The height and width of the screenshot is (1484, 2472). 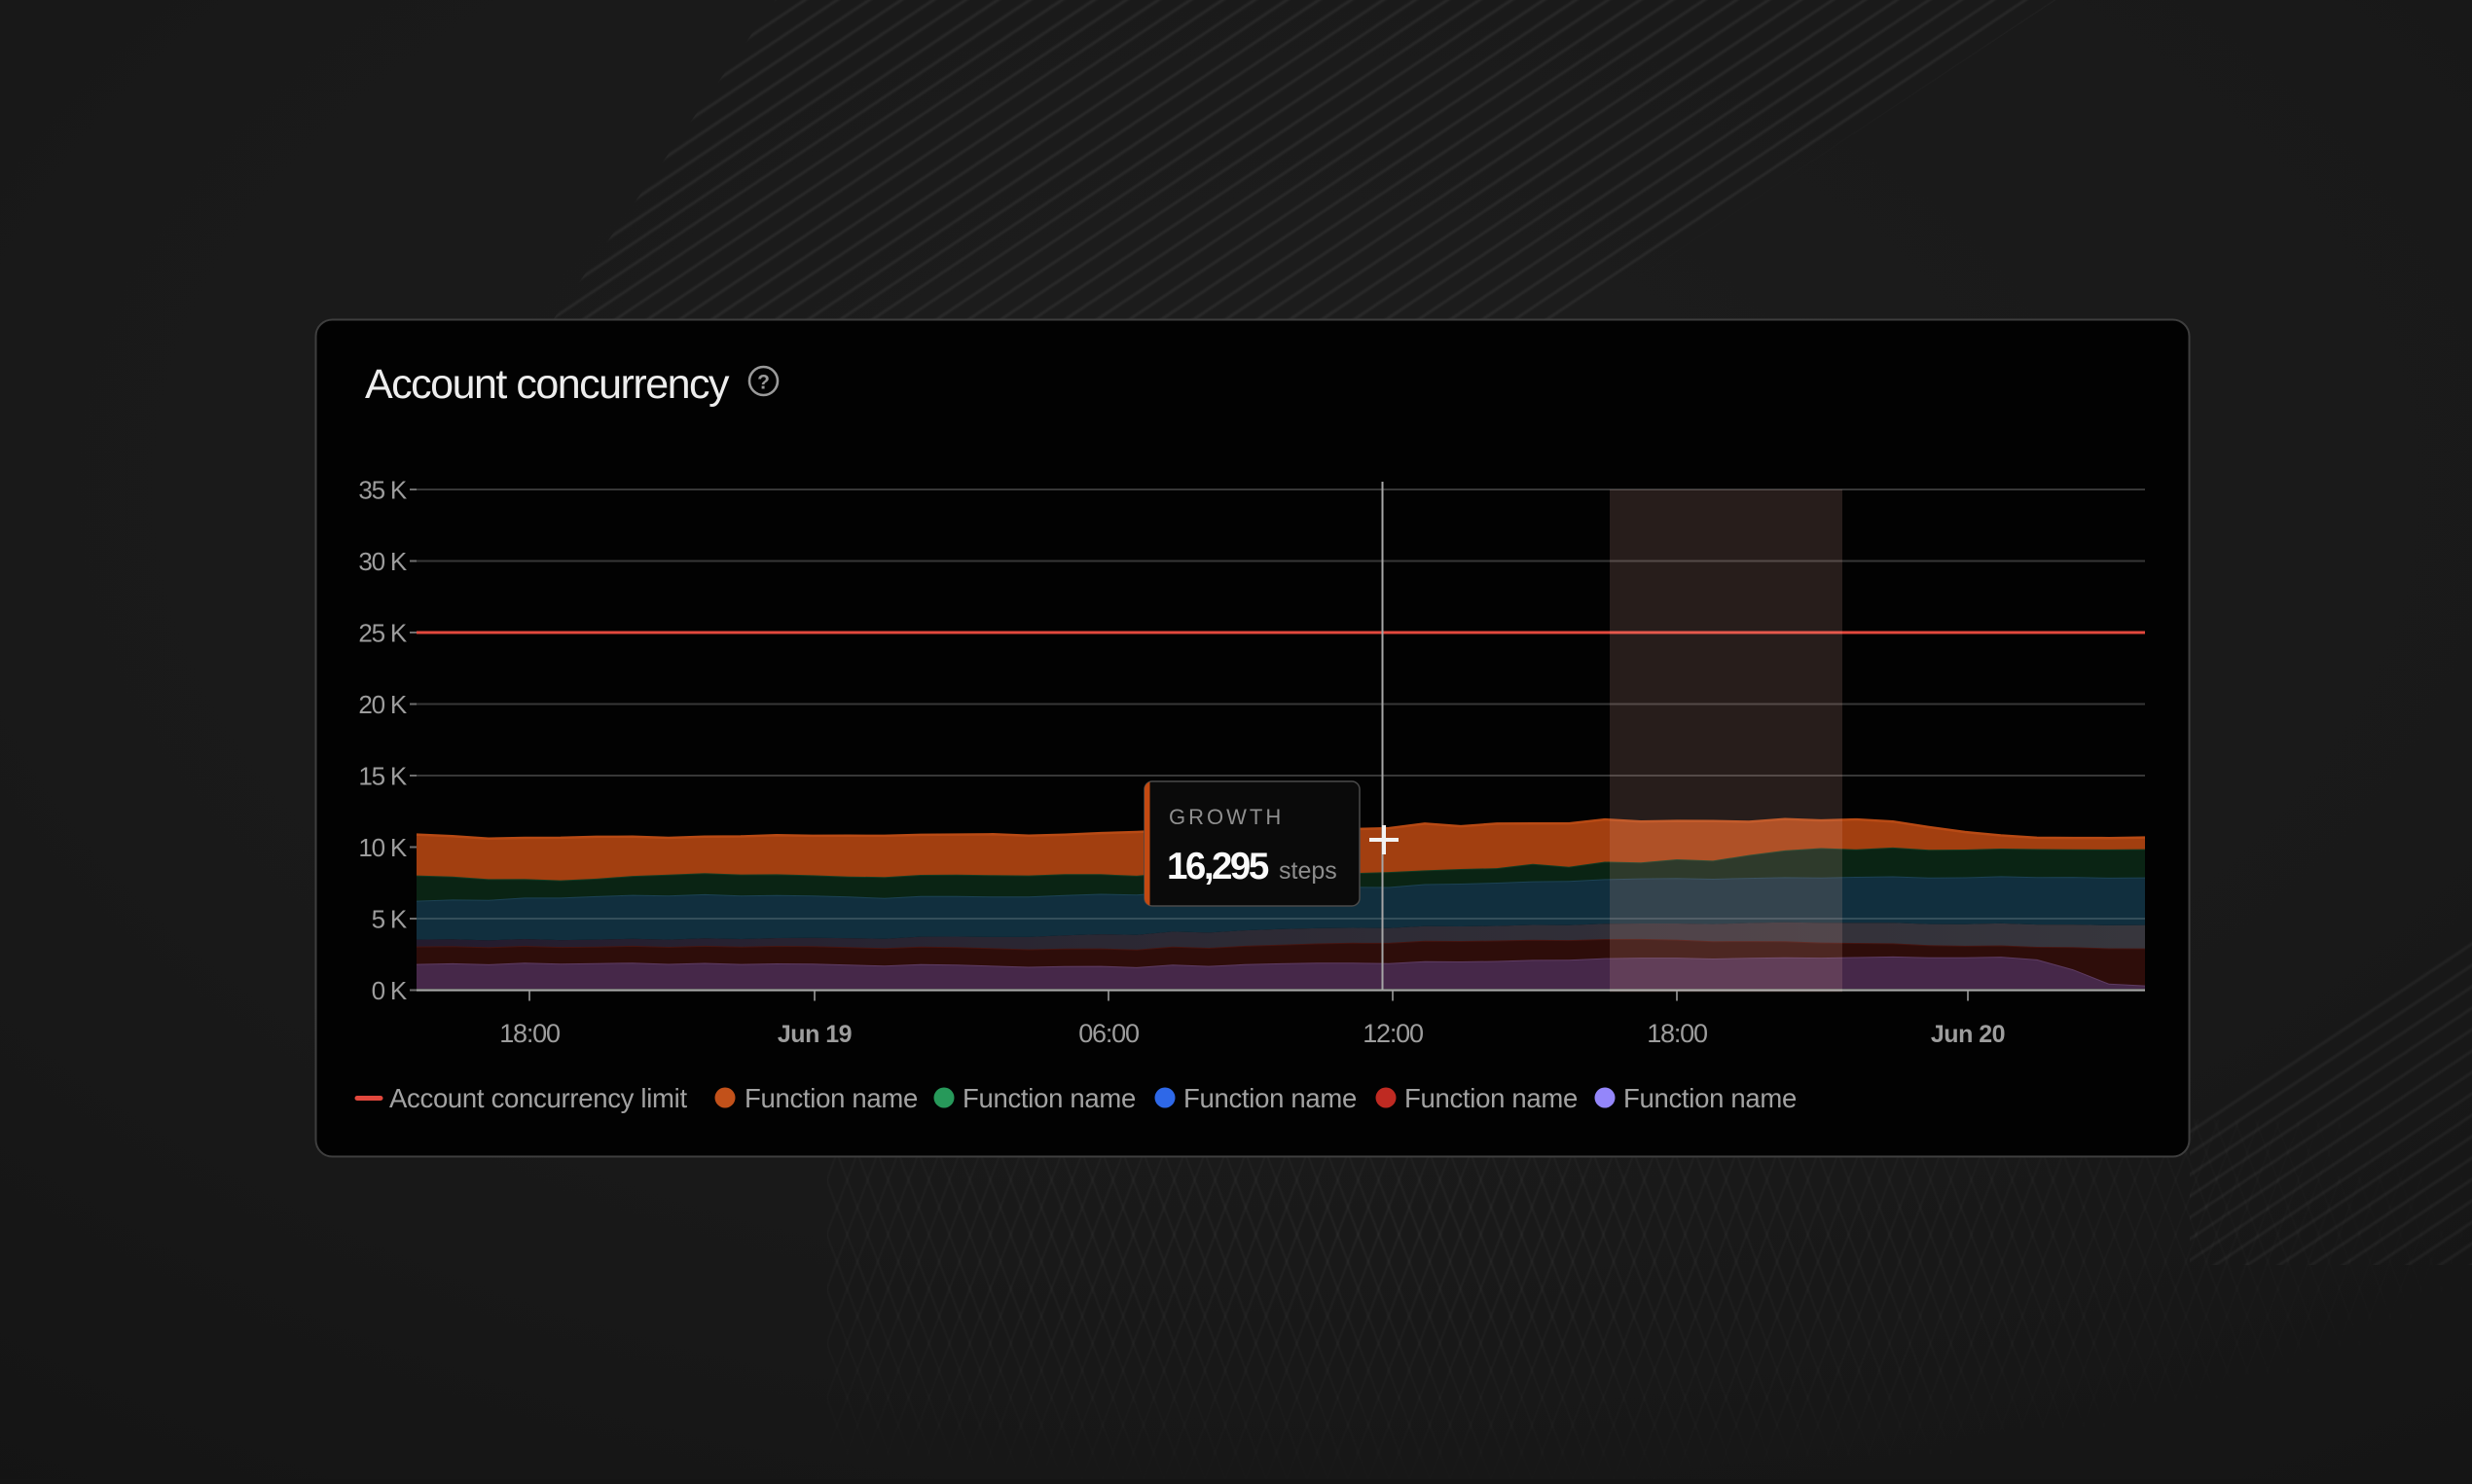 What do you see at coordinates (538, 1098) in the screenshot?
I see `svg-text: Account concurrency limit` at bounding box center [538, 1098].